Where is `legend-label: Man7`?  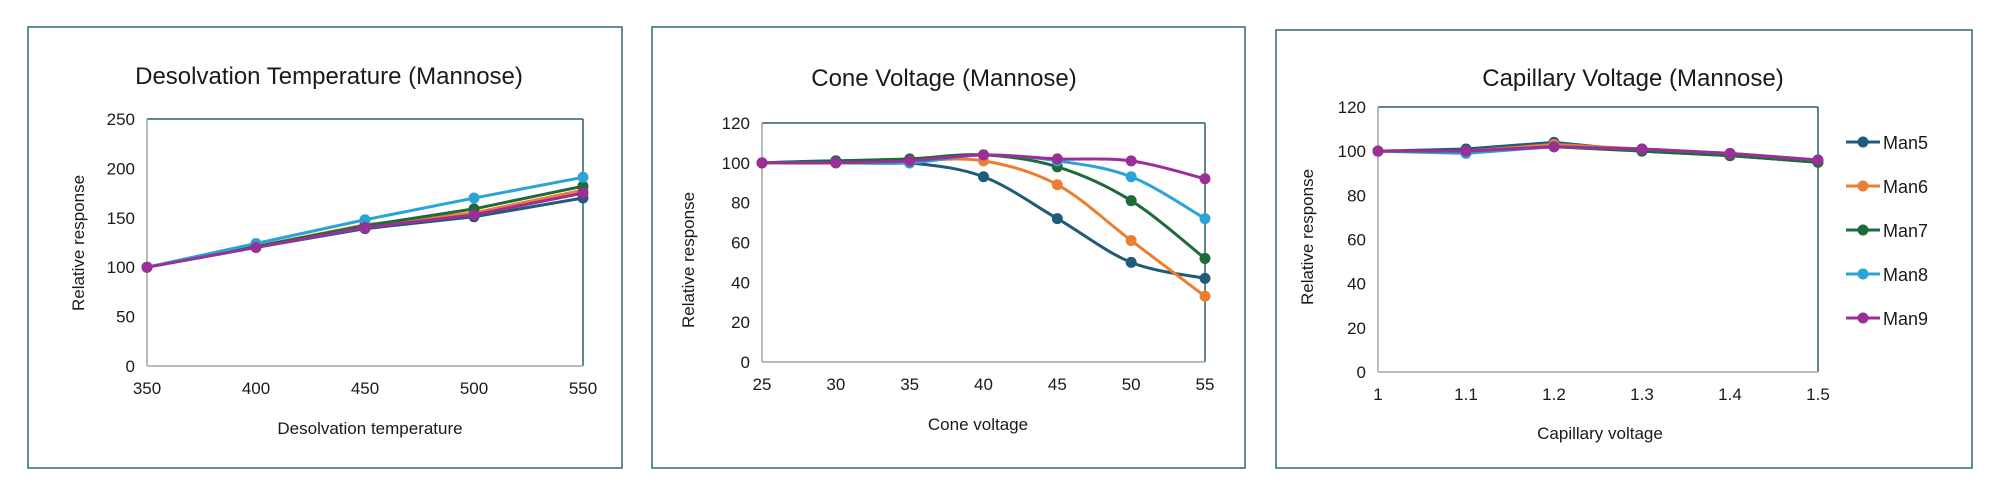 legend-label: Man7 is located at coordinates (1905, 231).